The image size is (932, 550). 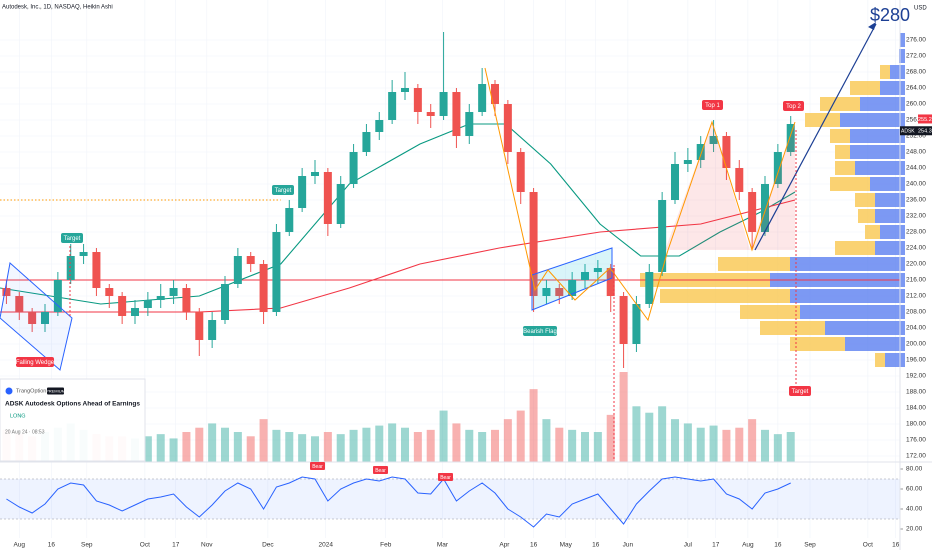 I want to click on idea-author: TrangOptions, so click(x=32, y=391).